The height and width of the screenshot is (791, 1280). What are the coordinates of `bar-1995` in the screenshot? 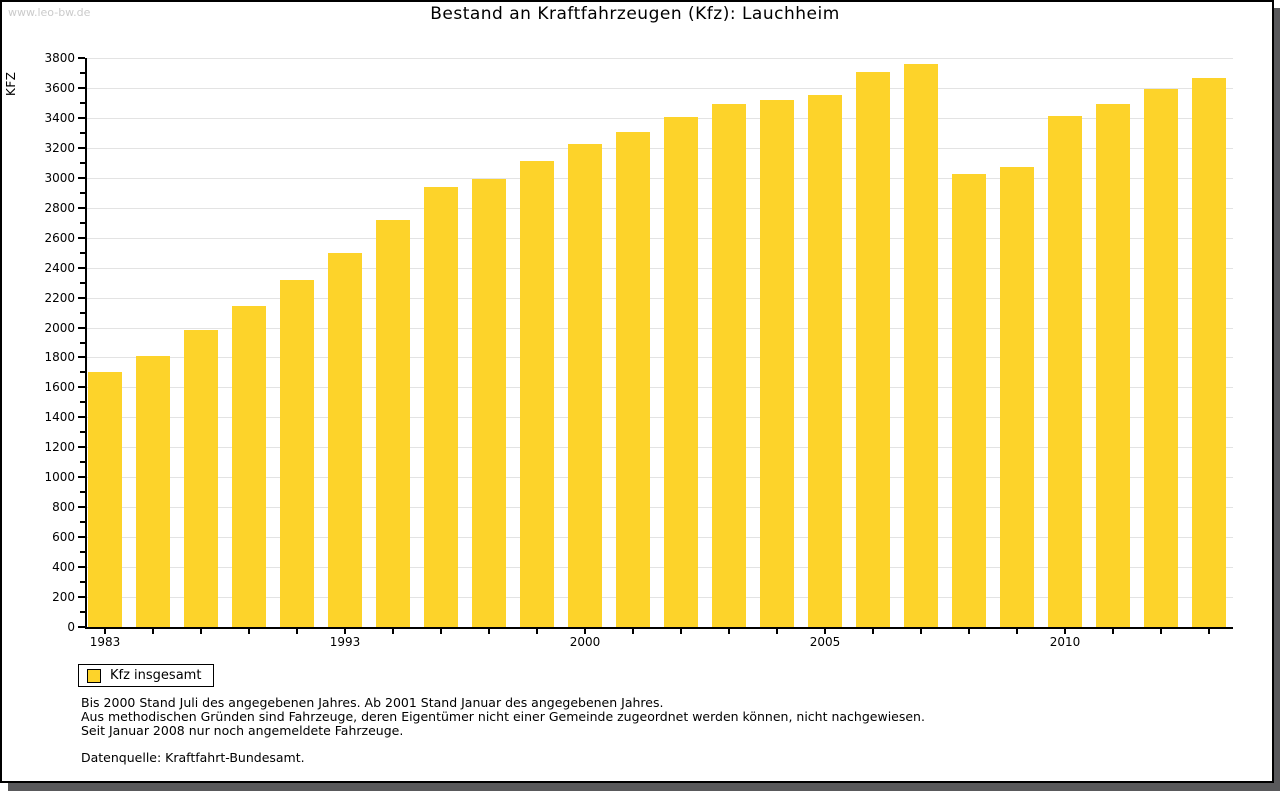 It's located at (393, 423).